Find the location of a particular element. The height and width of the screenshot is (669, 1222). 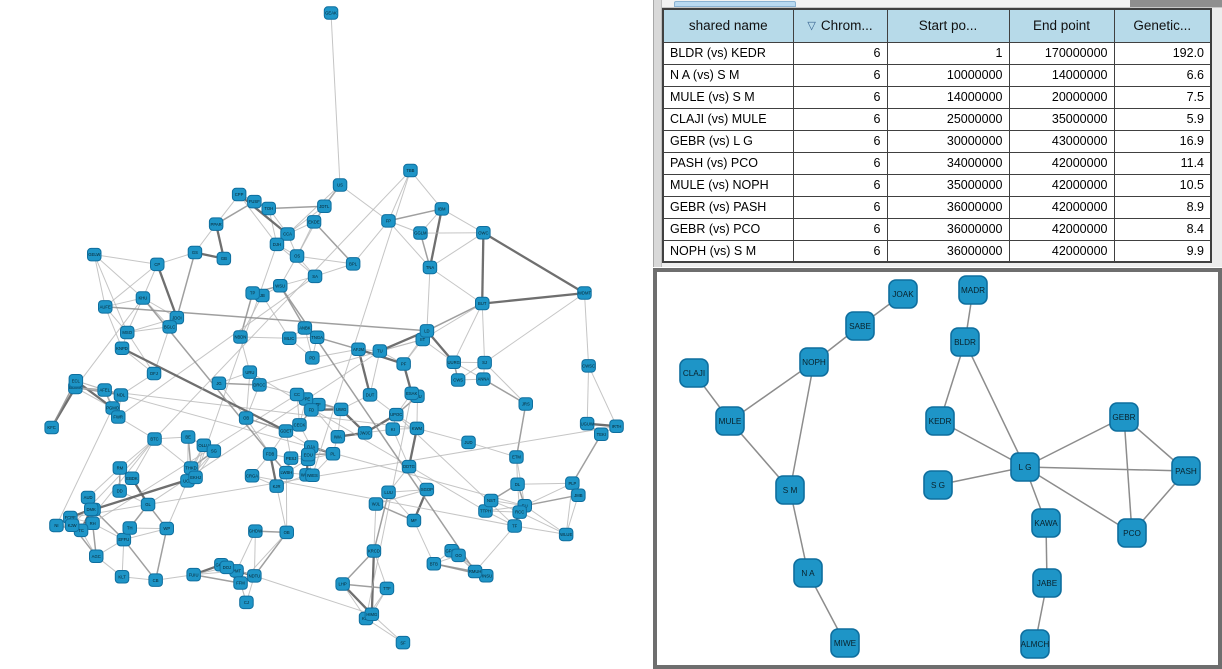

network-node: LUU is located at coordinates (388, 492).